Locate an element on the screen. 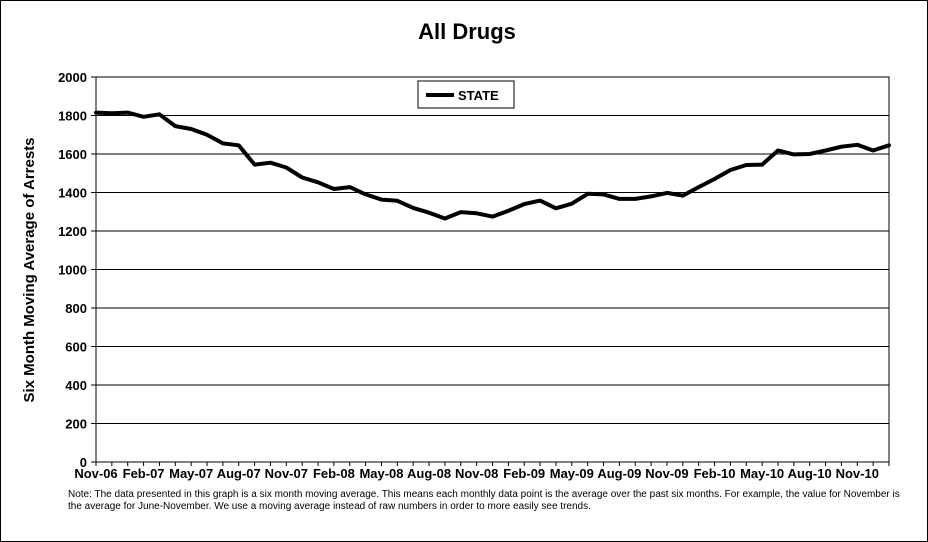 The height and width of the screenshot is (542, 928). y-tick-label: 1000 is located at coordinates (72, 270).